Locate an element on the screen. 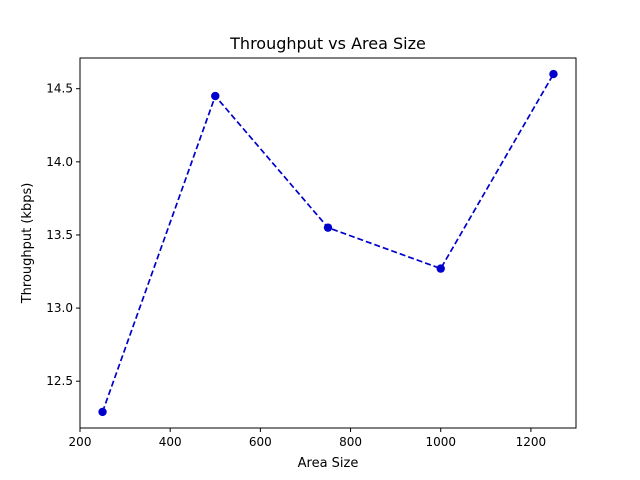 This screenshot has height=480, width=640. chart-title: Throughput vs Area Size is located at coordinates (327, 43).